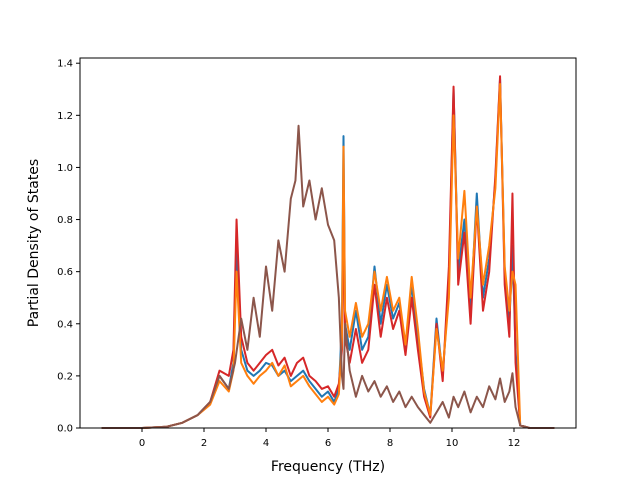 This screenshot has height=480, width=640. I want to click on y-axis-label: Partial Density of States, so click(34, 243).